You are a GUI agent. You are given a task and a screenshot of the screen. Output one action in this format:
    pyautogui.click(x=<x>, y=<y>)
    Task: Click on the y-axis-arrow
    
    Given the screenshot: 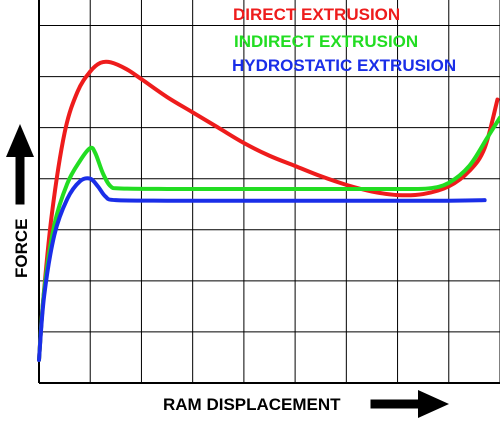 What is the action you would take?
    pyautogui.click(x=20, y=164)
    